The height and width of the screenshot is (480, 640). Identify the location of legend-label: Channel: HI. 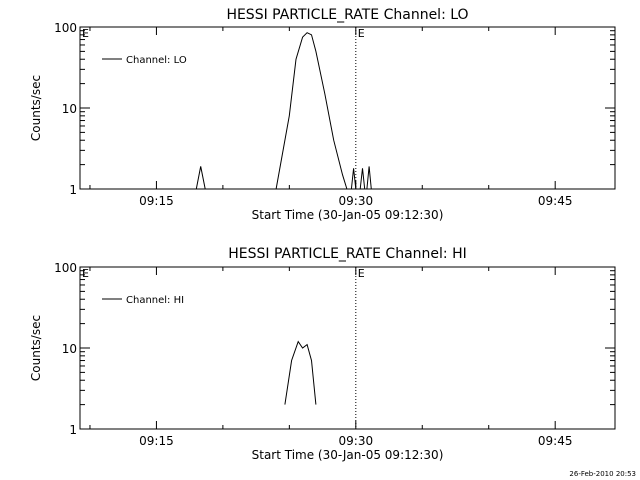
(155, 300).